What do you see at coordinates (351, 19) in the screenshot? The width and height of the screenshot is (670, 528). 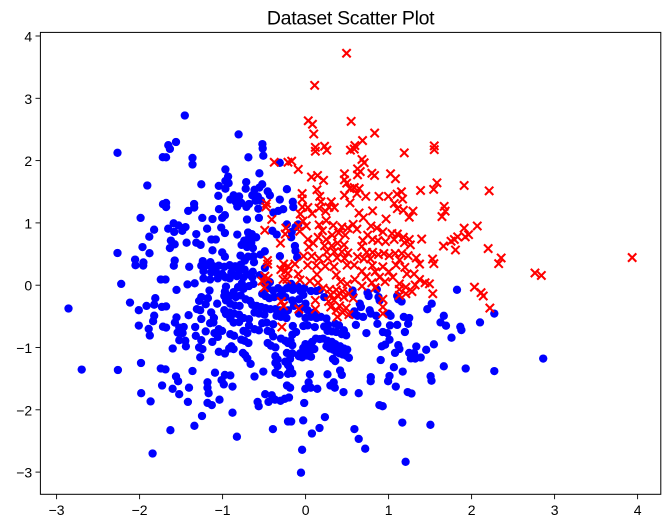 I see `svg-text: Dataset Scatter Plot` at bounding box center [351, 19].